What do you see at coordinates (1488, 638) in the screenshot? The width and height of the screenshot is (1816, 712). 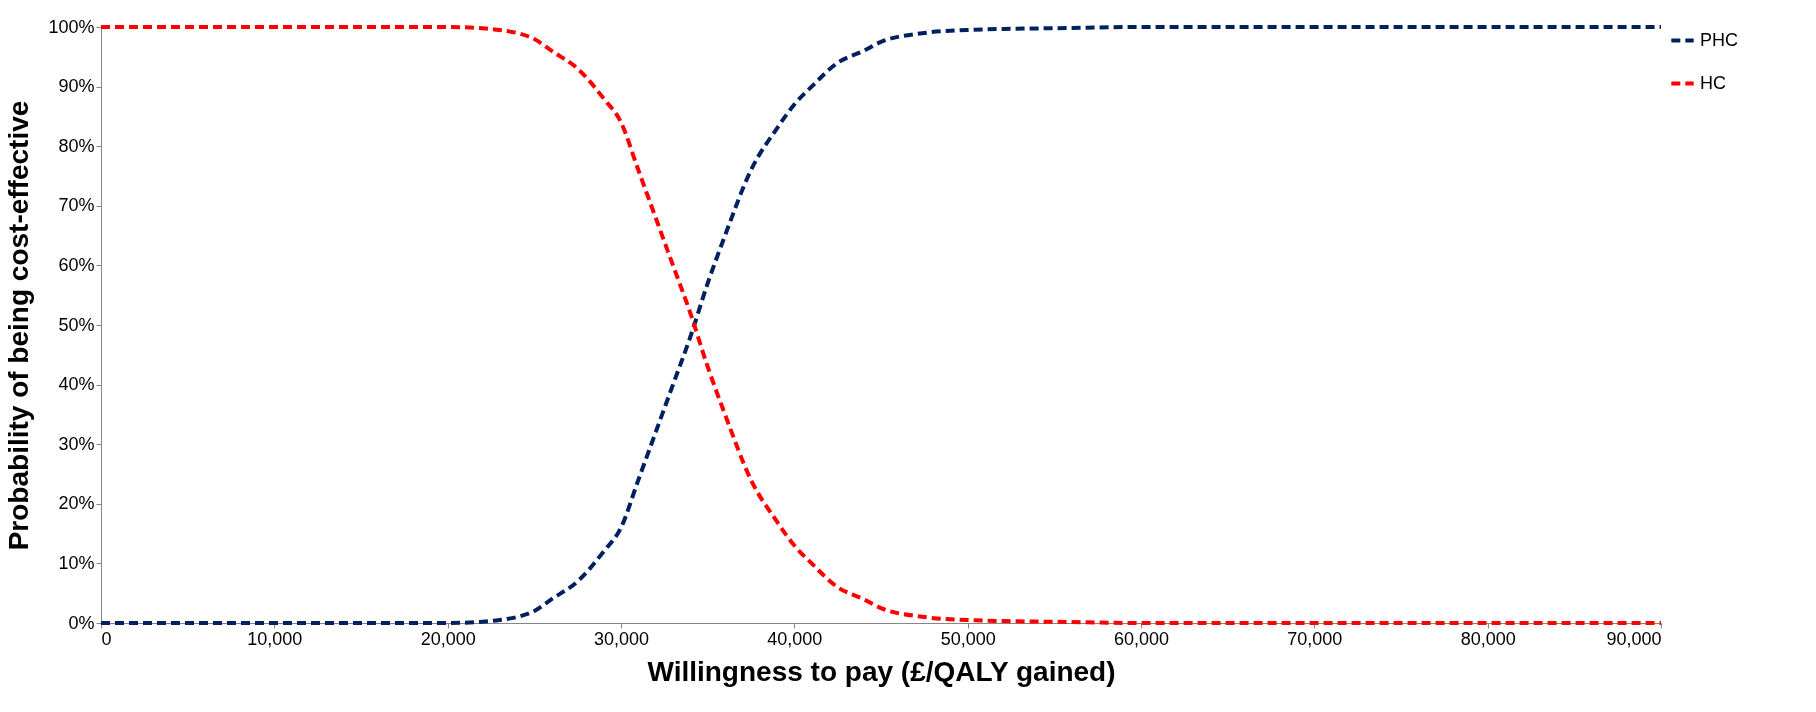 I see `x-tick-label: 80,000` at bounding box center [1488, 638].